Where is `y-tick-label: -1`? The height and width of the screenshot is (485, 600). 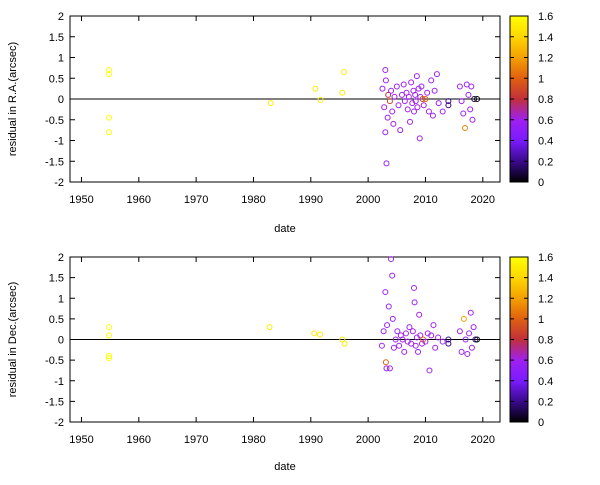 y-tick-label: -1 is located at coordinates (59, 142).